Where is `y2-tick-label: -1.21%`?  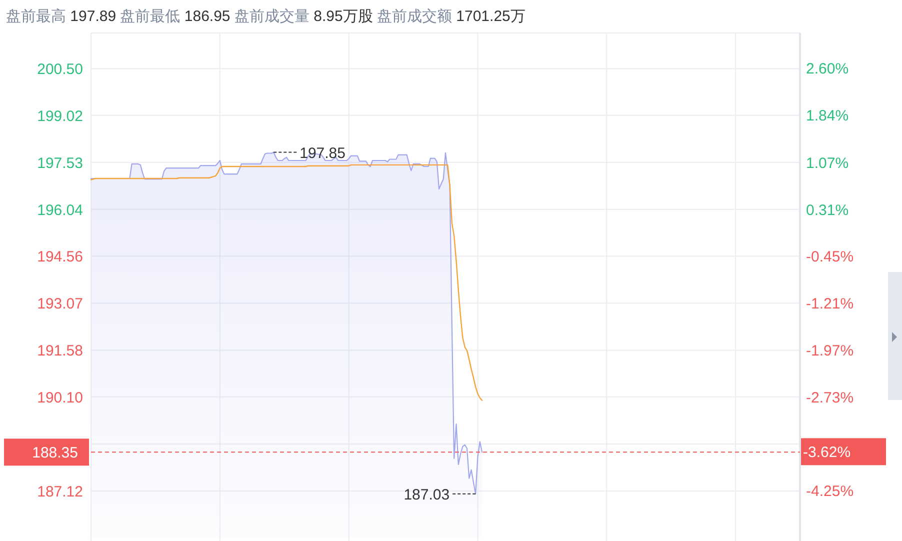 y2-tick-label: -1.21% is located at coordinates (830, 304).